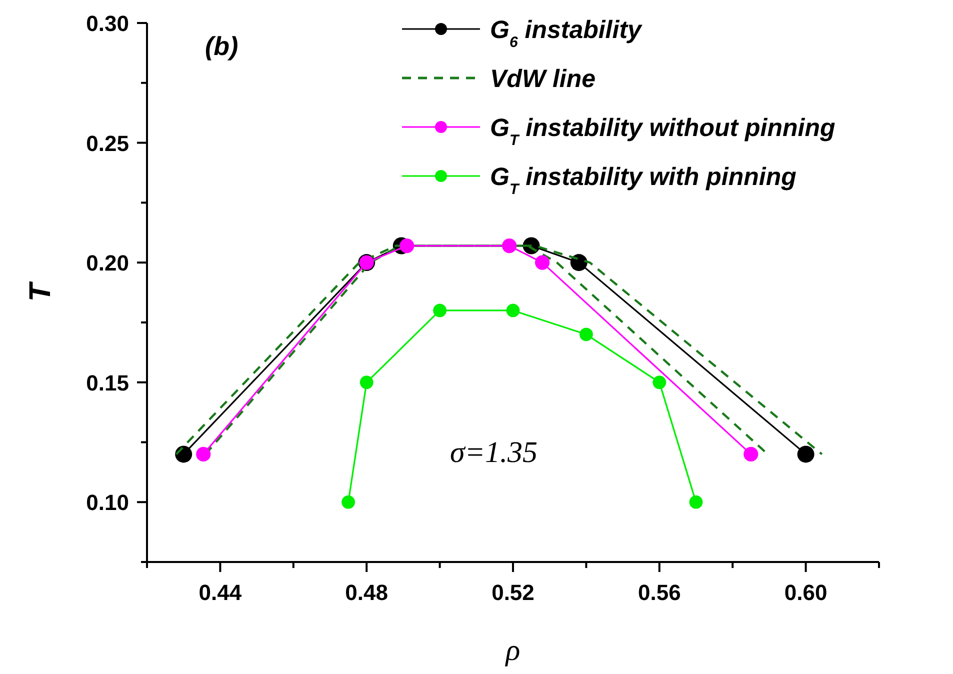 The image size is (953, 674). What do you see at coordinates (806, 592) in the screenshot?
I see `x-tick-label: 0.60` at bounding box center [806, 592].